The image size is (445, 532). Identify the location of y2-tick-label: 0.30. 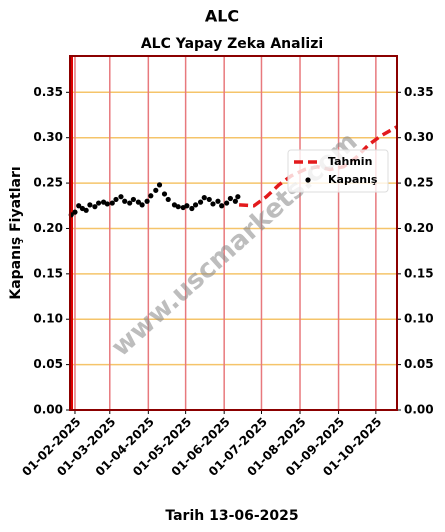
(419, 137).